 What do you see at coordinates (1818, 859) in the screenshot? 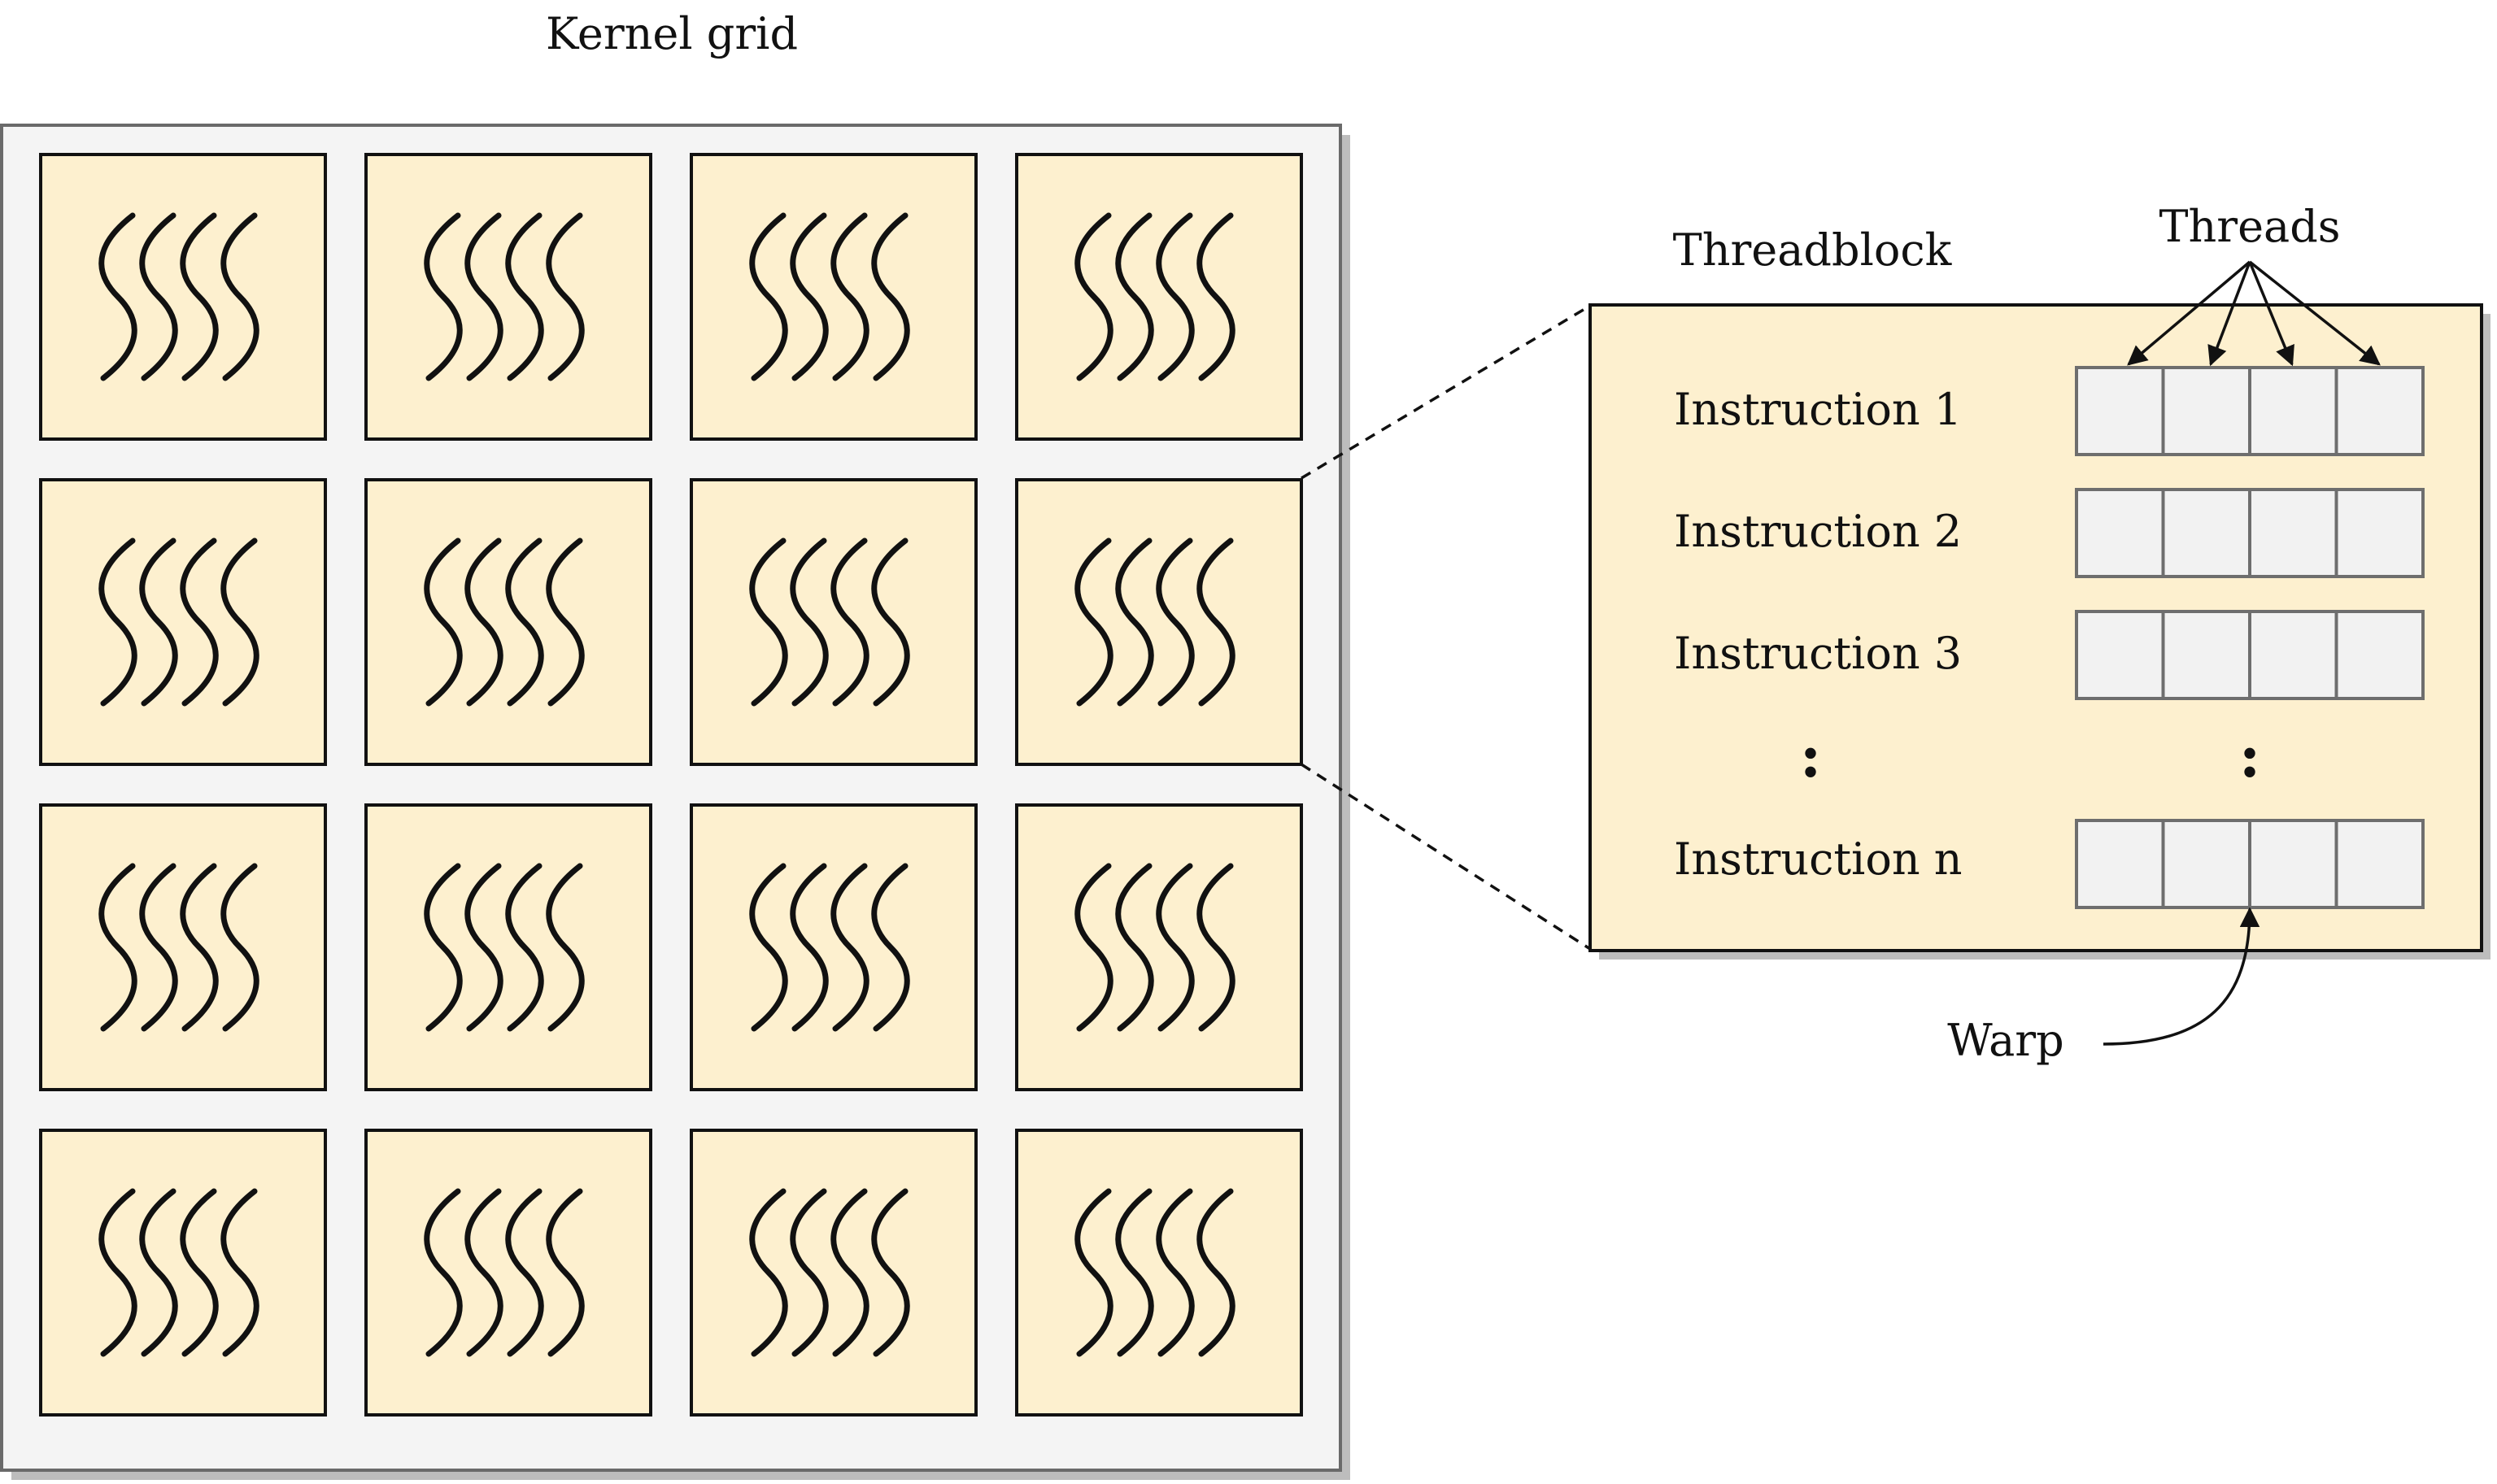
I see `instruction-label: Instruction n` at bounding box center [1818, 859].